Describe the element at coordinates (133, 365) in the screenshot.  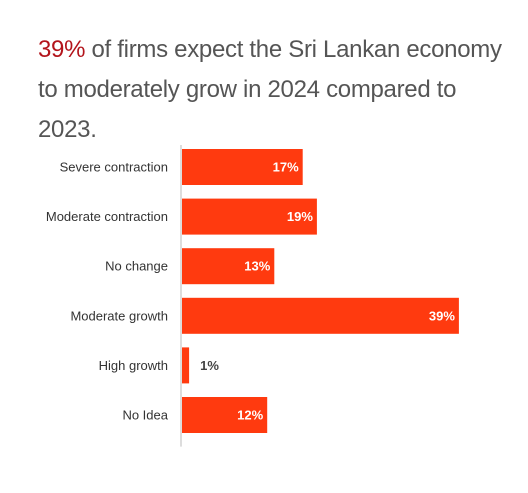
I see `category-label: High growth` at that location.